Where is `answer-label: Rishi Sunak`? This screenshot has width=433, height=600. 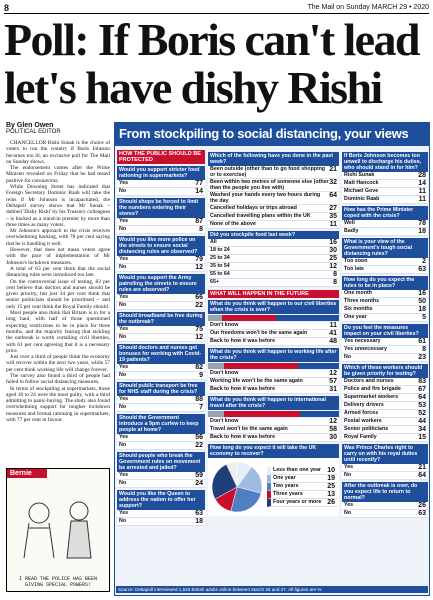 answer-label: Rishi Sunak is located at coordinates (359, 175).